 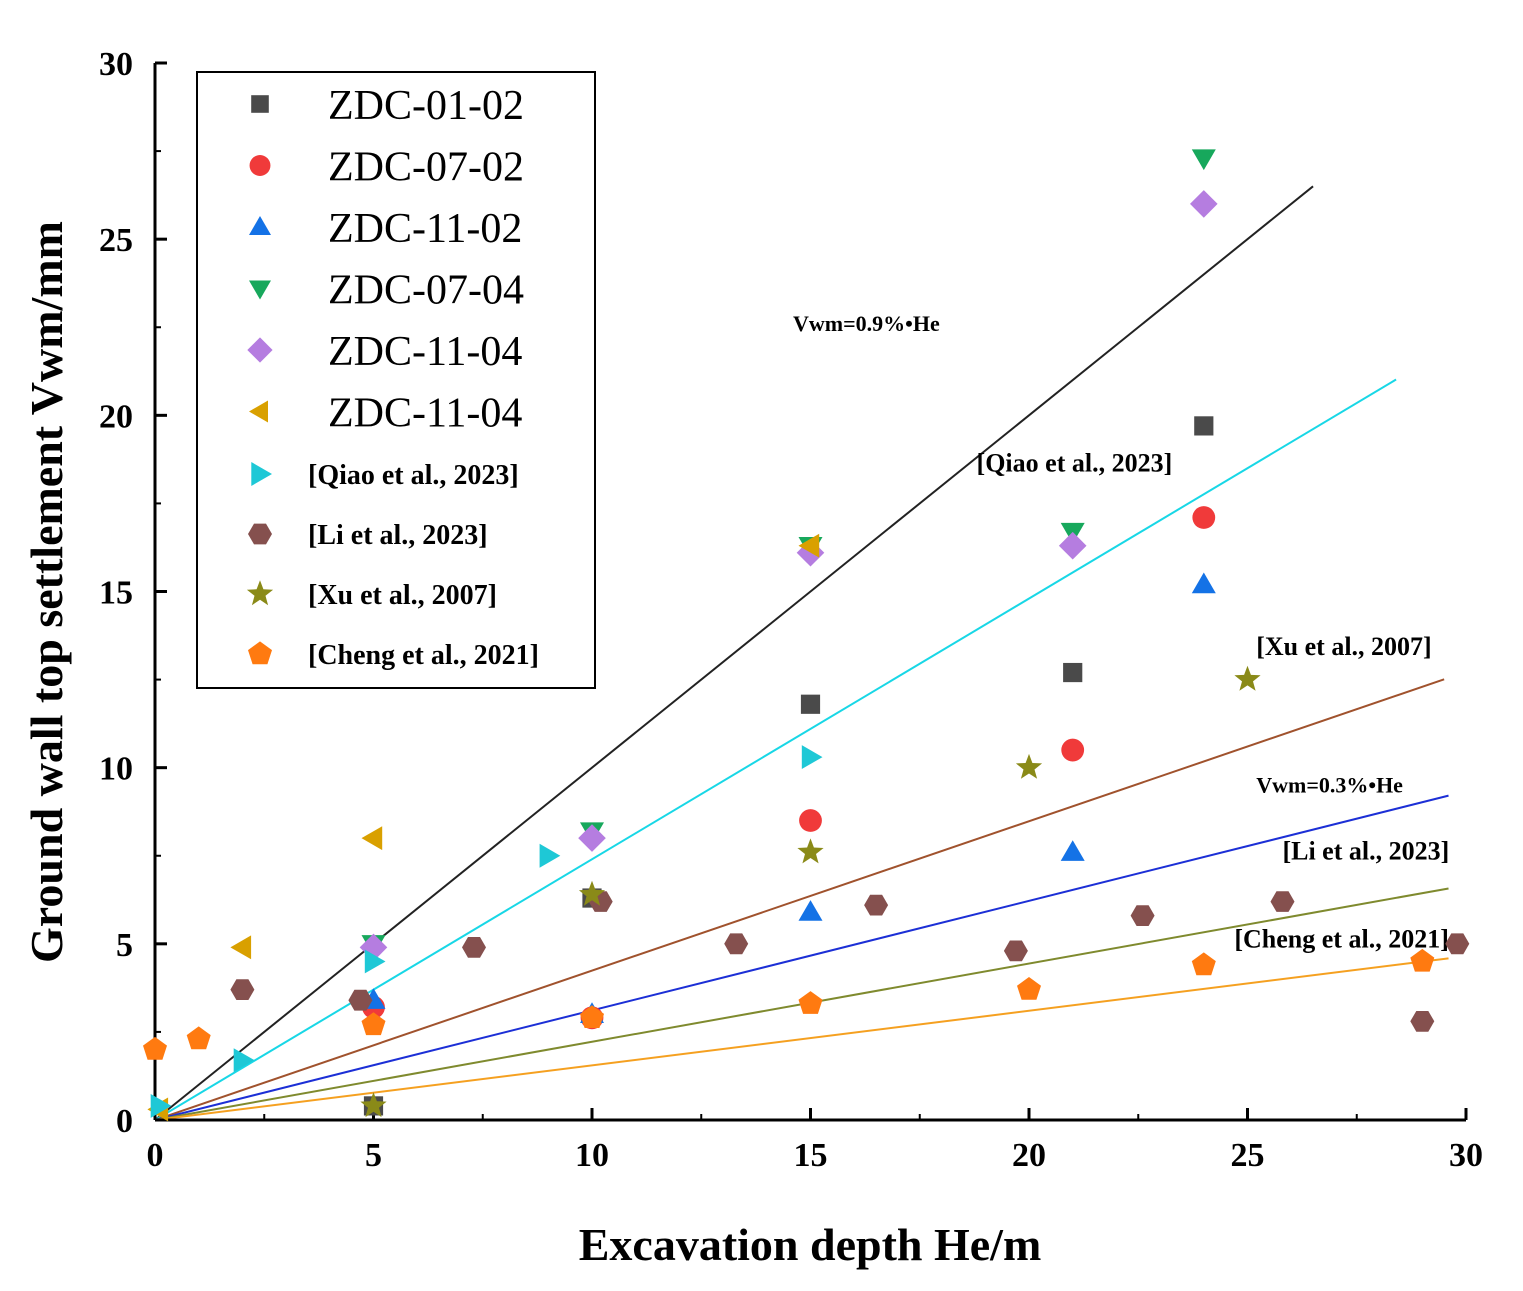 I want to click on x-tick-label: 15, so click(x=811, y=1155).